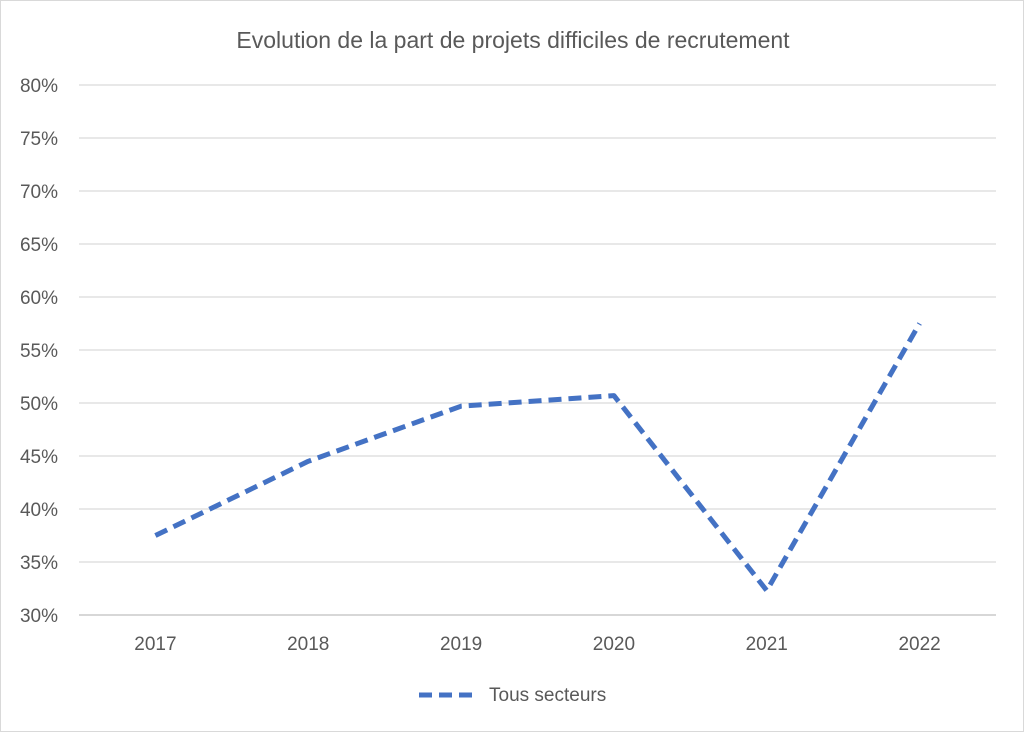 The image size is (1024, 733). Describe the element at coordinates (308, 644) in the screenshot. I see `x-tick-label: 2018` at that location.